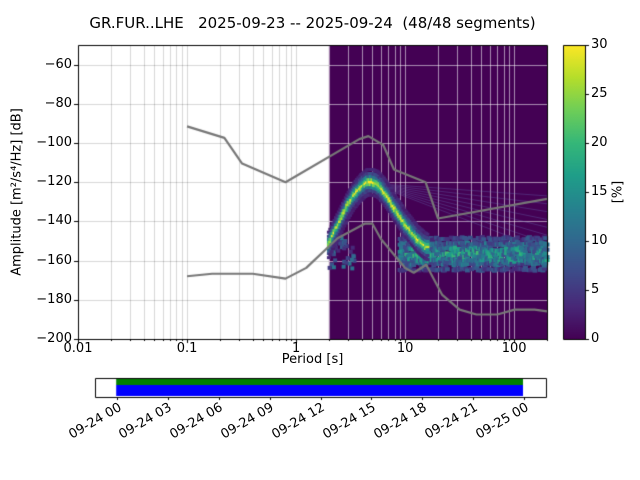 This screenshot has height=480, width=640. I want to click on y-tick-label: −140, so click(54, 221).